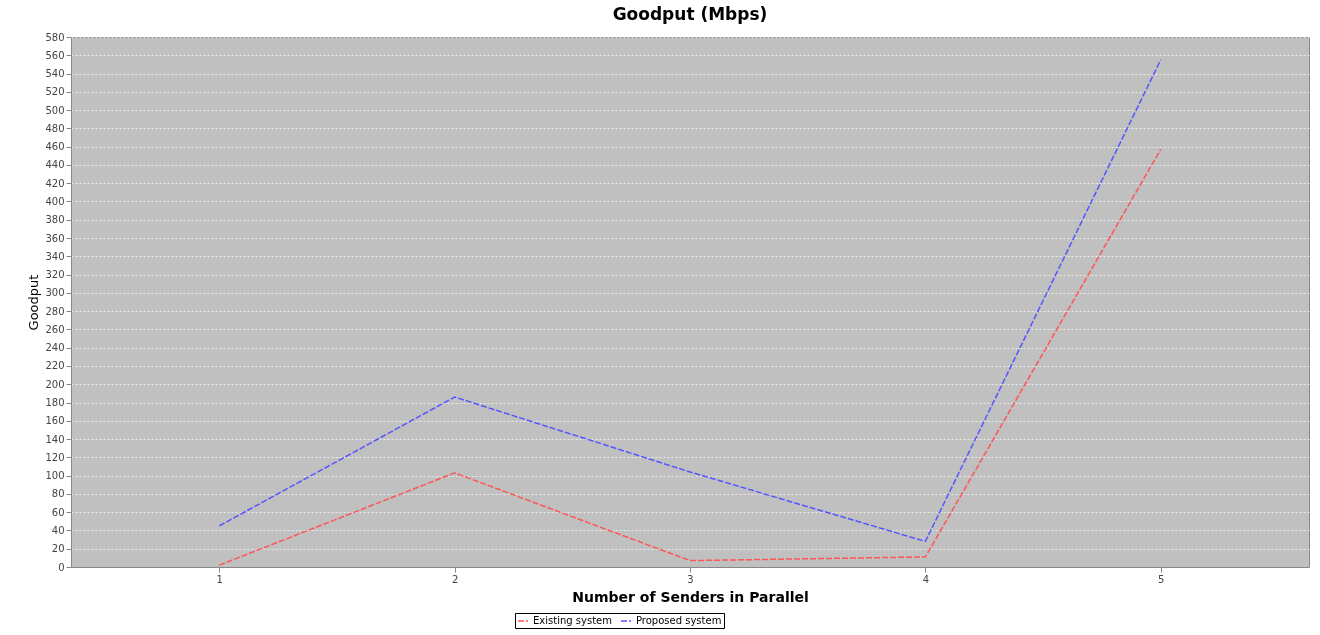 This screenshot has height=635, width=1320. I want to click on y-axis-title: Goodput, so click(34, 302).